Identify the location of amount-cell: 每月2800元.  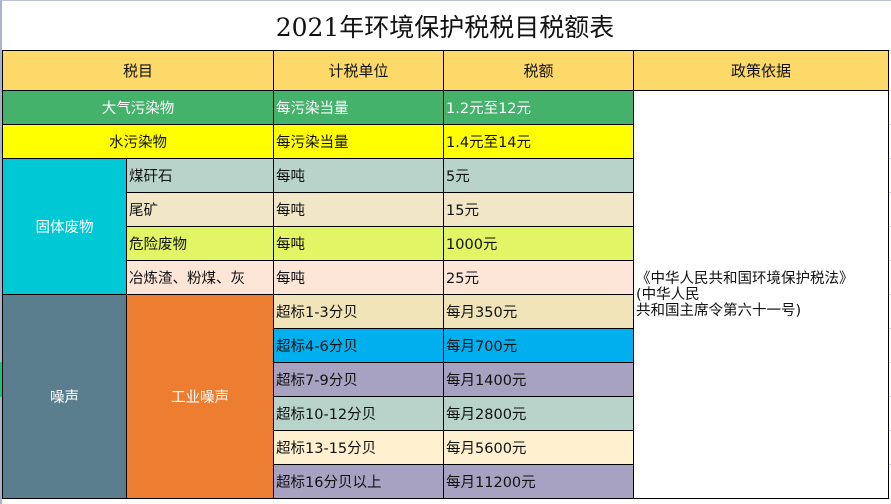
(539, 413).